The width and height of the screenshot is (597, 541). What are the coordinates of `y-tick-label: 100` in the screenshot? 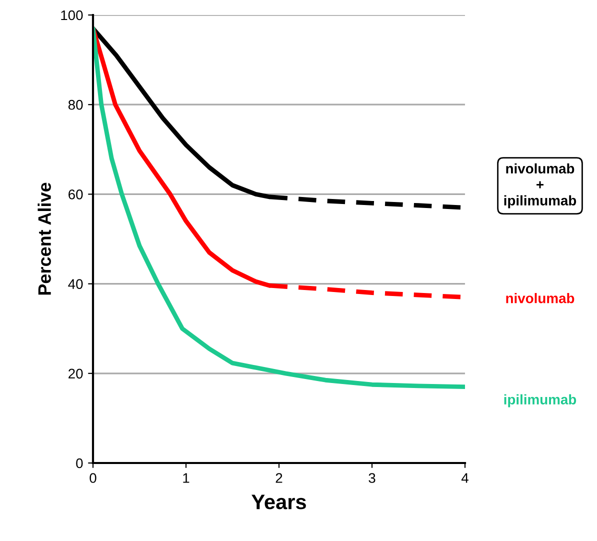 It's located at (72, 15).